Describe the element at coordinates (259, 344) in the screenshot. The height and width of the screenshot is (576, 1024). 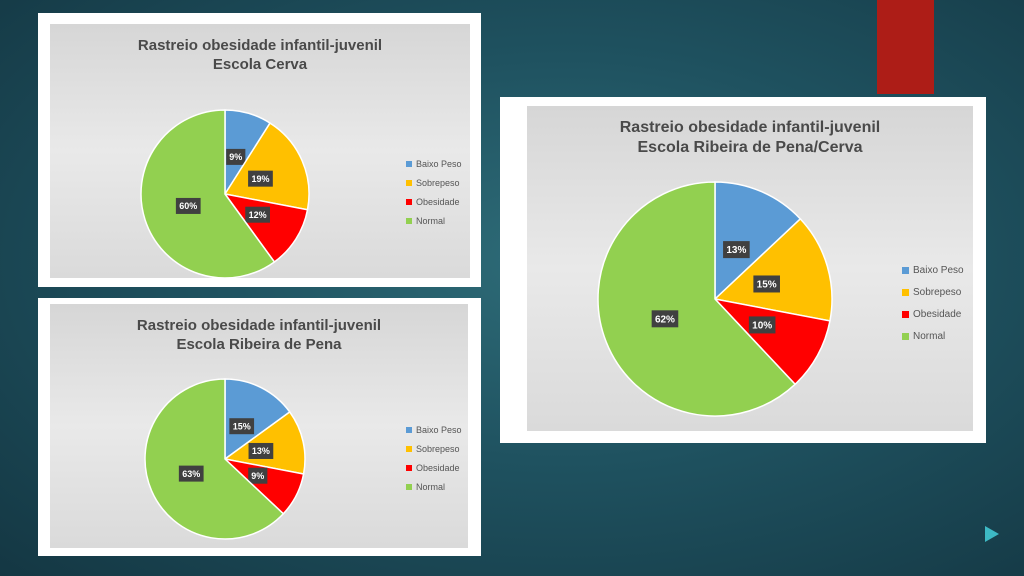
I see `chart-subtitle: Escola Ribeira de Pena` at that location.